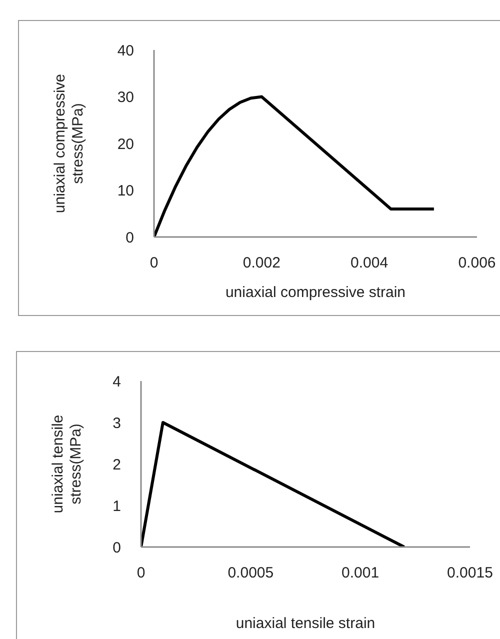  I want to click on y-tick-label: 4, so click(116, 381).